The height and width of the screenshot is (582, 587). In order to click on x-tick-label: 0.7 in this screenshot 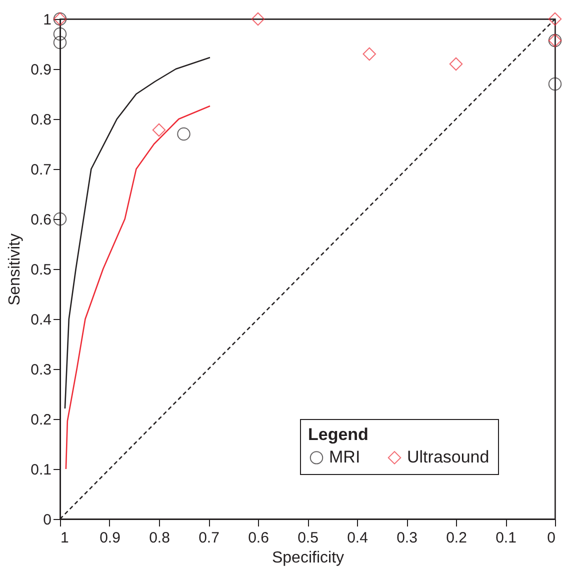, I will do `click(209, 538)`.